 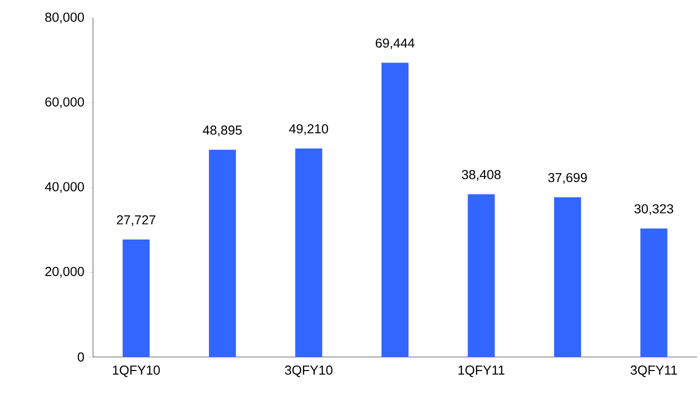 I want to click on x-tick-label: 3QFY11, so click(x=653, y=372).